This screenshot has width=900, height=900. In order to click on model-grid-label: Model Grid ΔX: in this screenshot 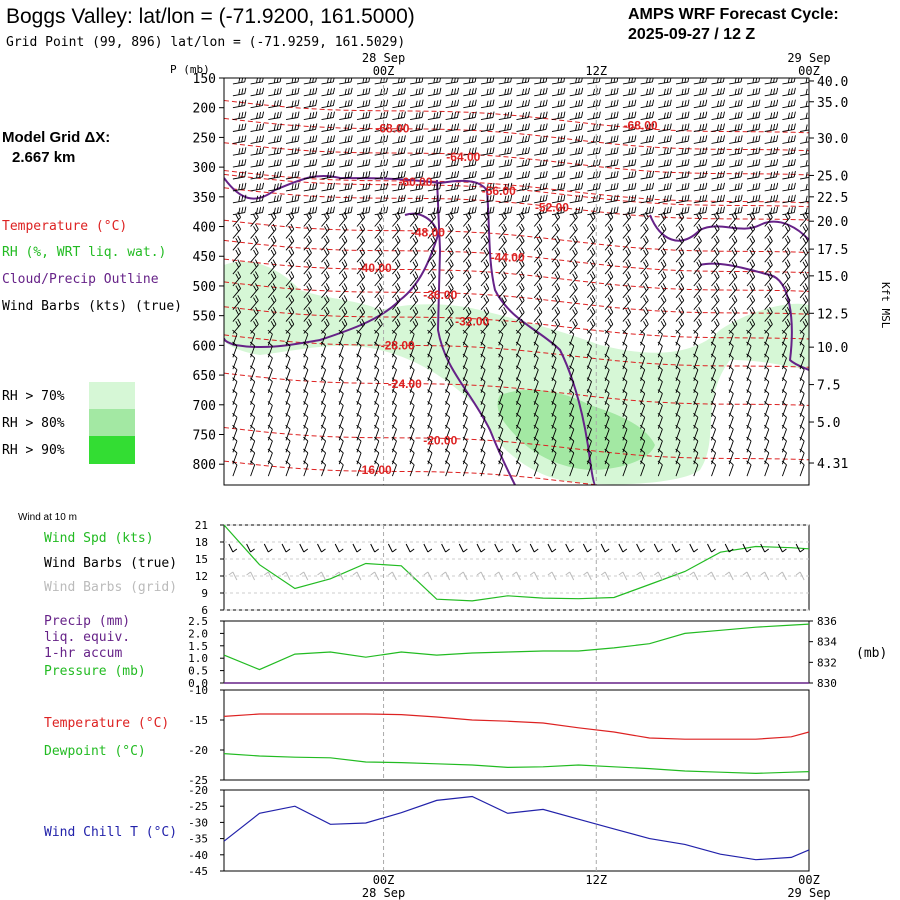, I will do `click(56, 137)`.